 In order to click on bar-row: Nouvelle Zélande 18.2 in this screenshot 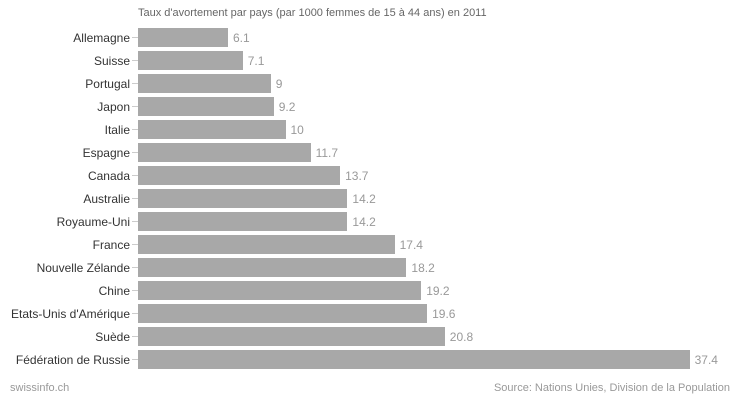, I will do `click(370, 267)`.